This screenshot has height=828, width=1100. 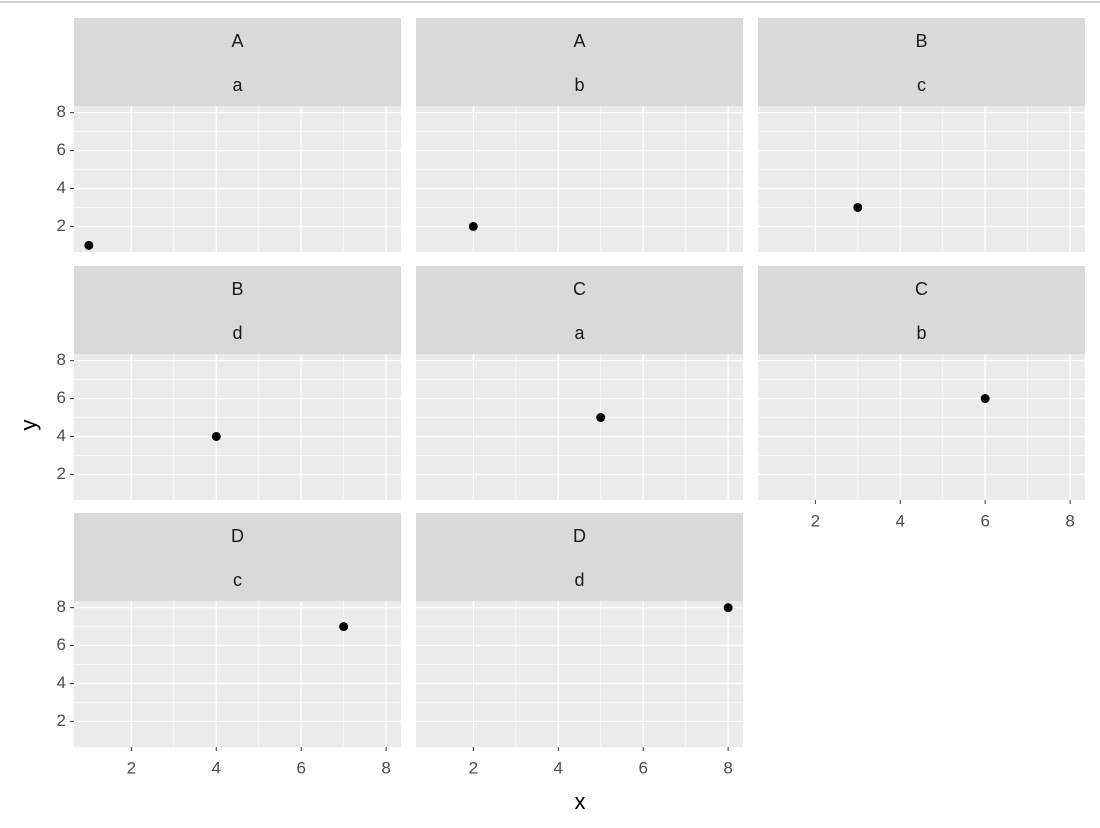 I want to click on x-axis-title: x, so click(x=580, y=801).